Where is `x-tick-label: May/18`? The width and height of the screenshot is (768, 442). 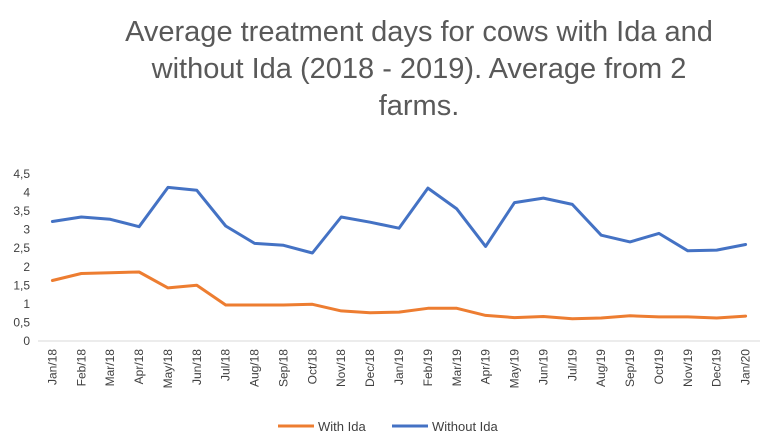
x-tick-label: May/18 is located at coordinates (168, 369).